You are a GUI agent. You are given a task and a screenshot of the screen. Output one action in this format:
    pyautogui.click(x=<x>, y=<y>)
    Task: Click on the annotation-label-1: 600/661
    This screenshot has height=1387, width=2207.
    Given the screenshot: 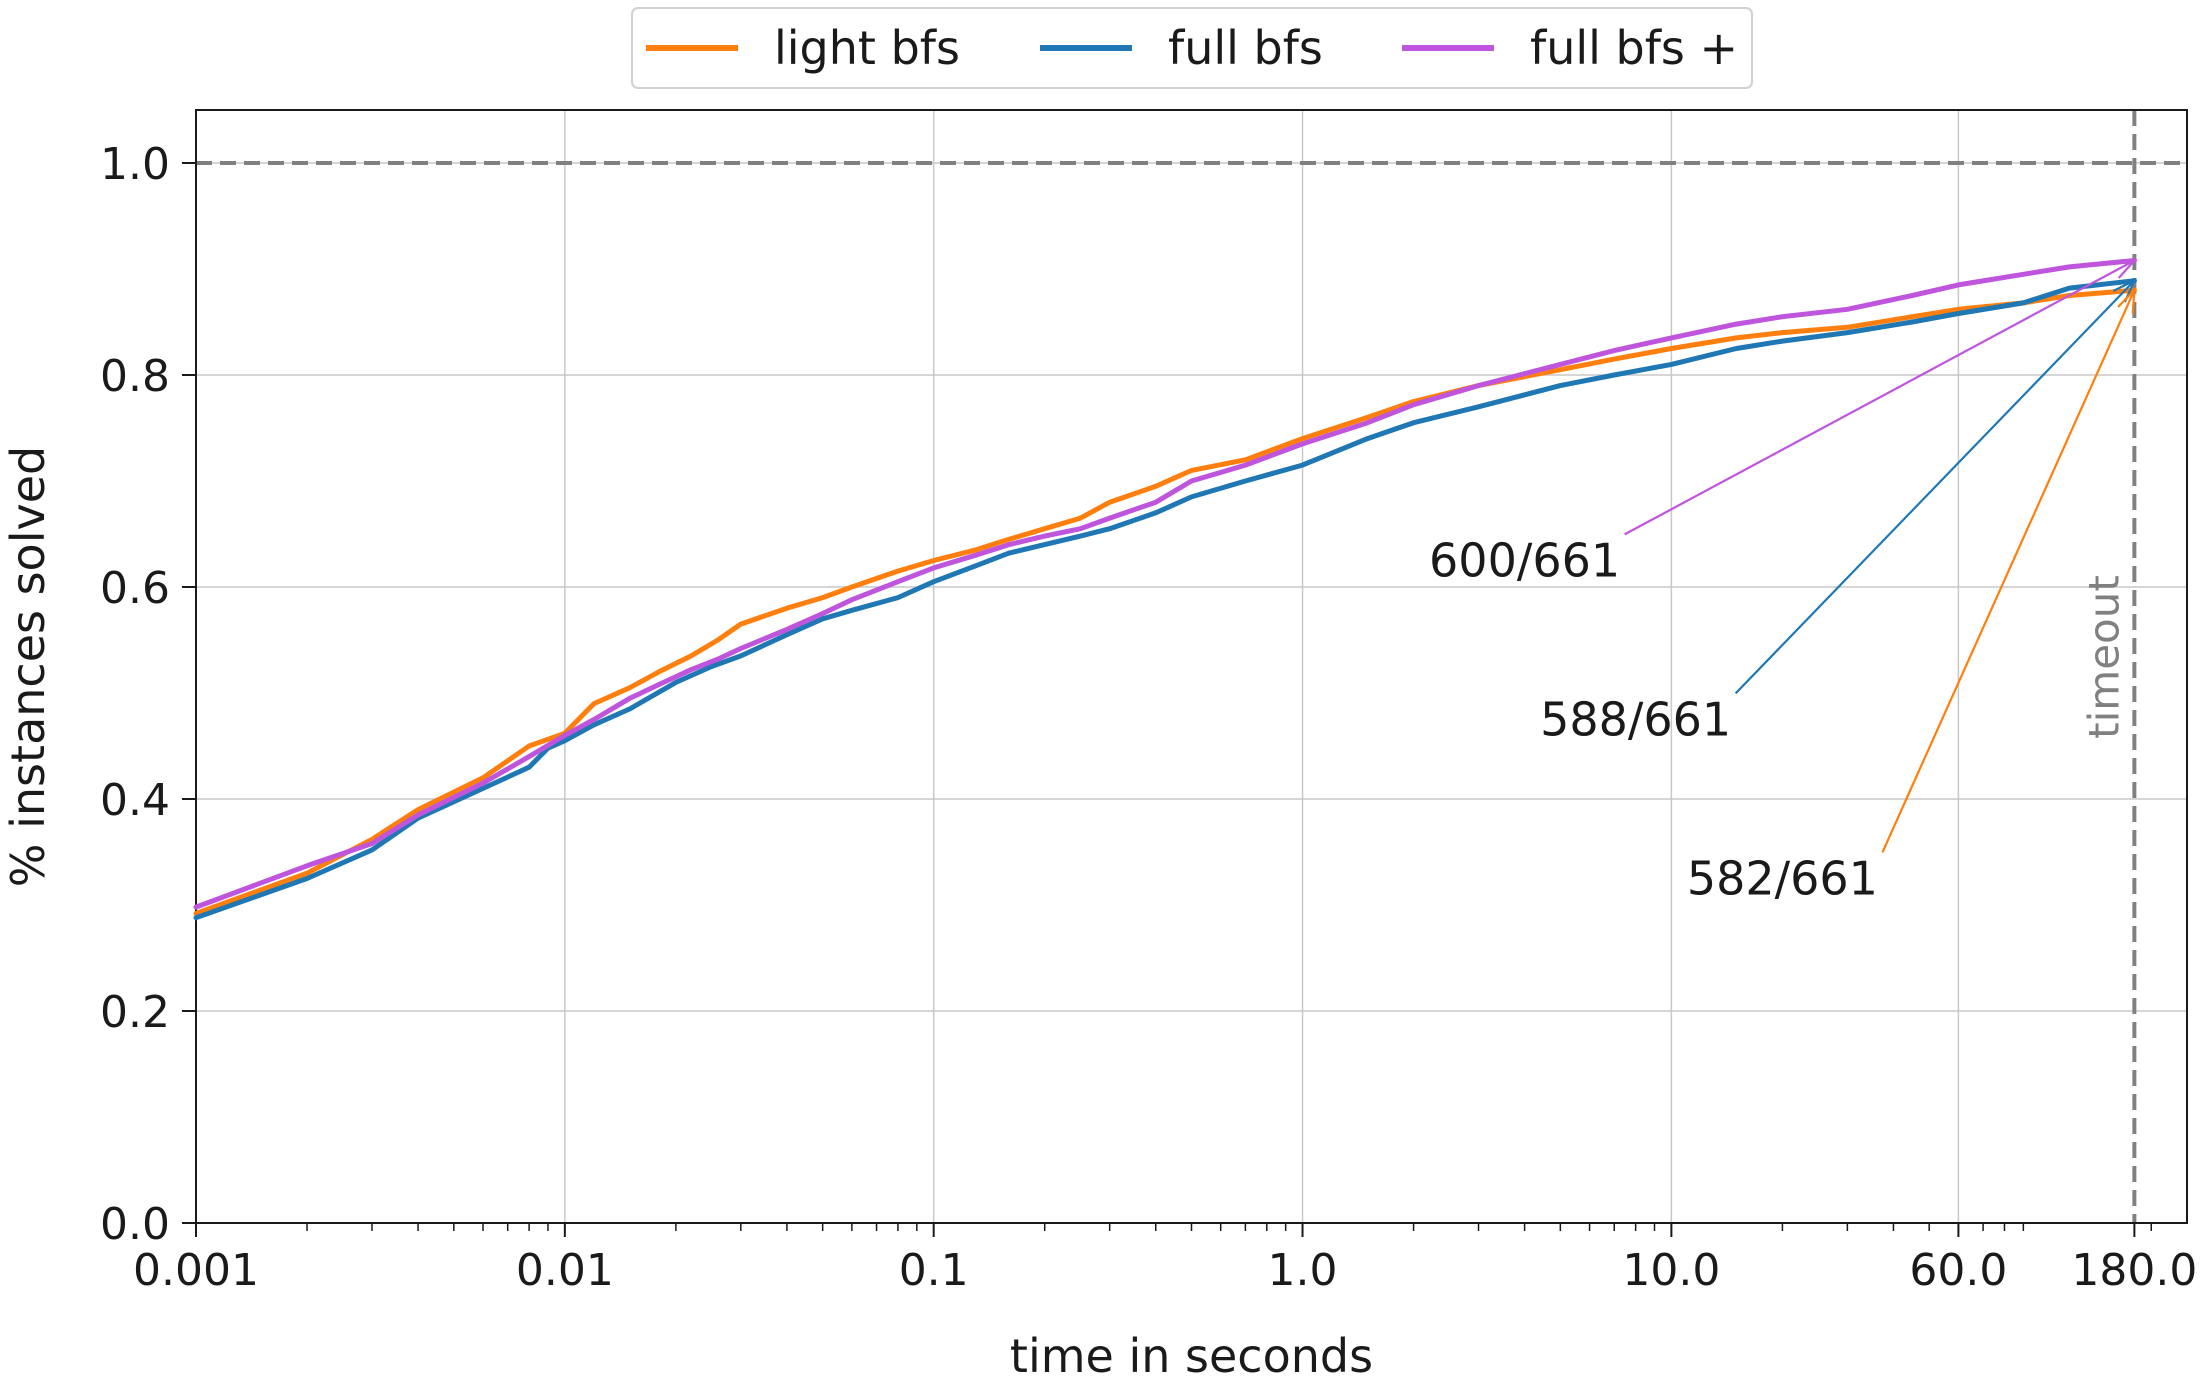 What is the action you would take?
    pyautogui.click(x=1524, y=560)
    